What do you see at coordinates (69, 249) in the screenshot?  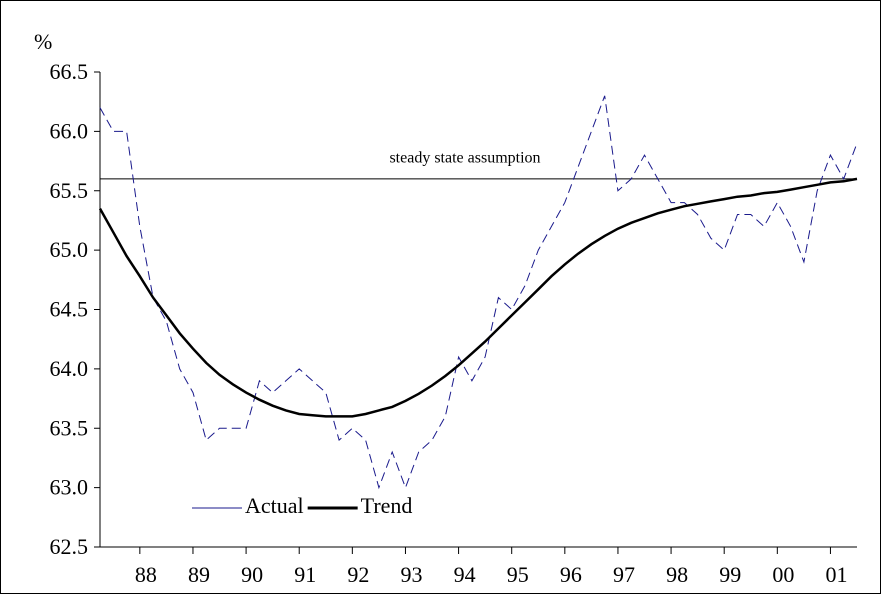 I see `y-tick-label: 65.0` at bounding box center [69, 249].